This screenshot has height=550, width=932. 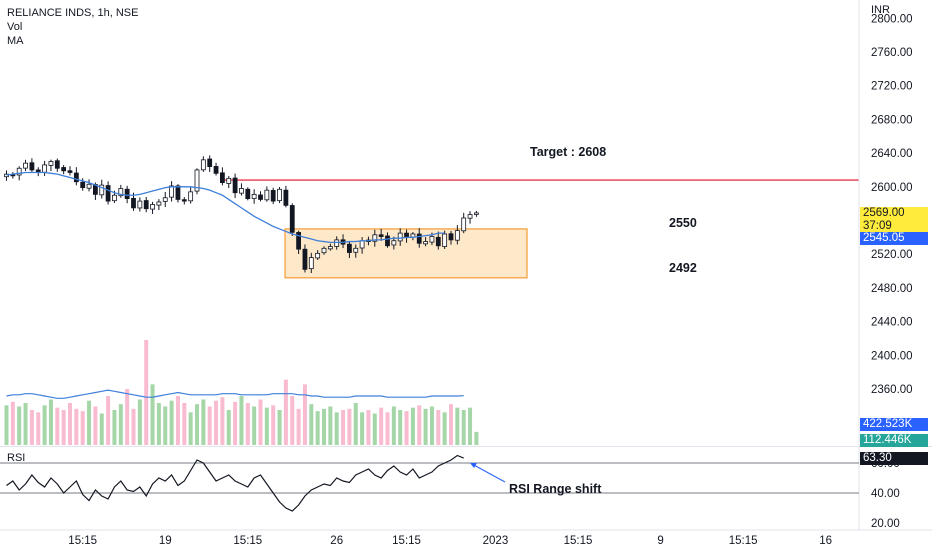 I want to click on zone-upper-annotation: 2550, so click(x=683, y=223).